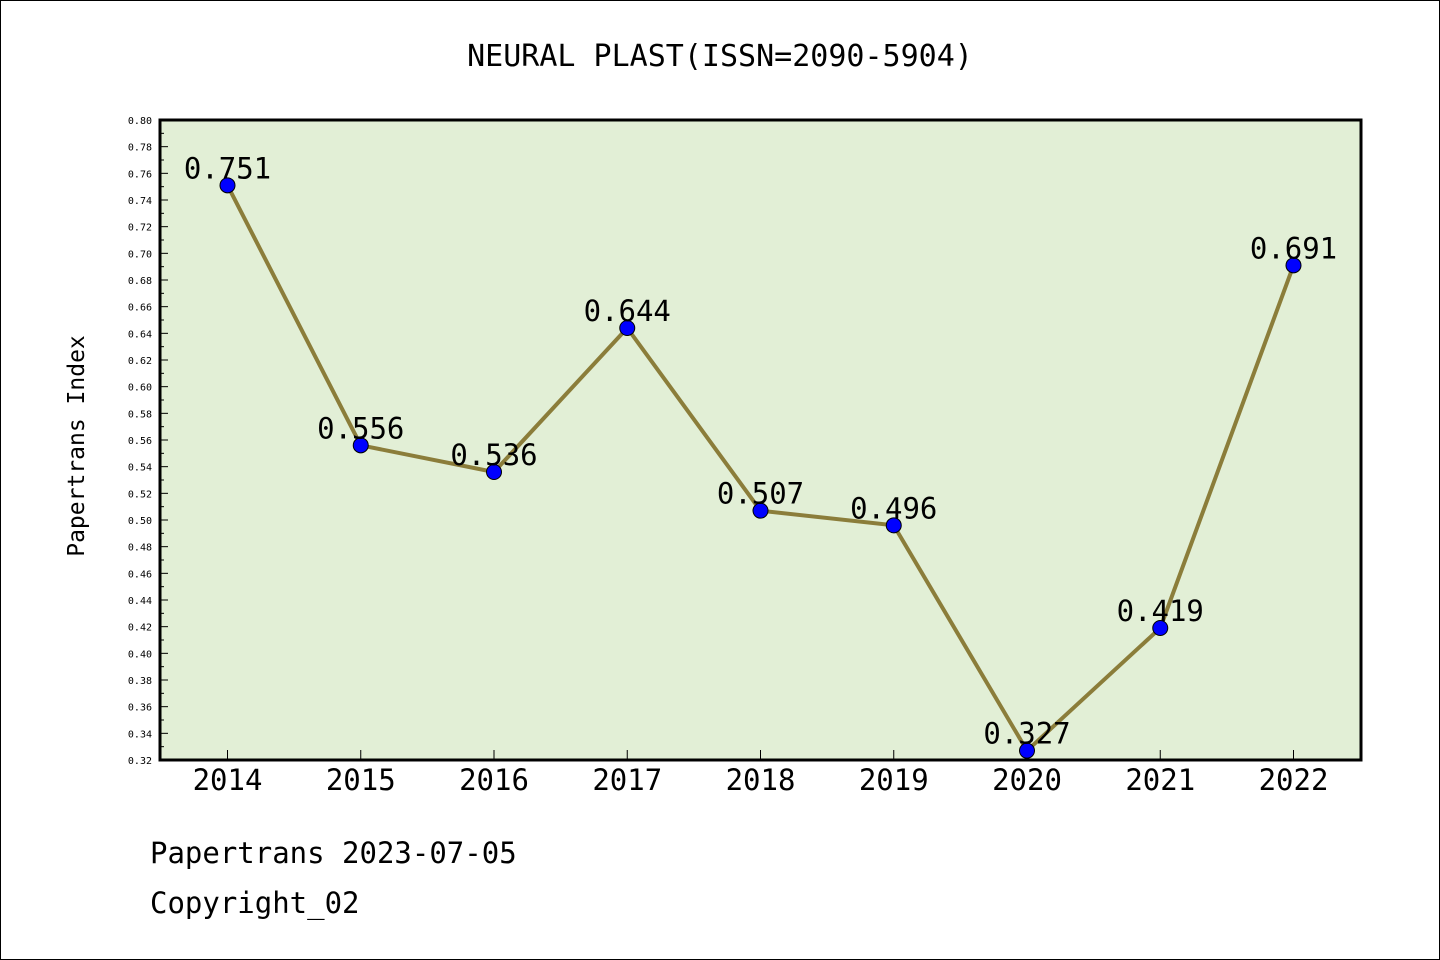 The image size is (1440, 960). I want to click on y-tick-label: 0.52, so click(140, 494).